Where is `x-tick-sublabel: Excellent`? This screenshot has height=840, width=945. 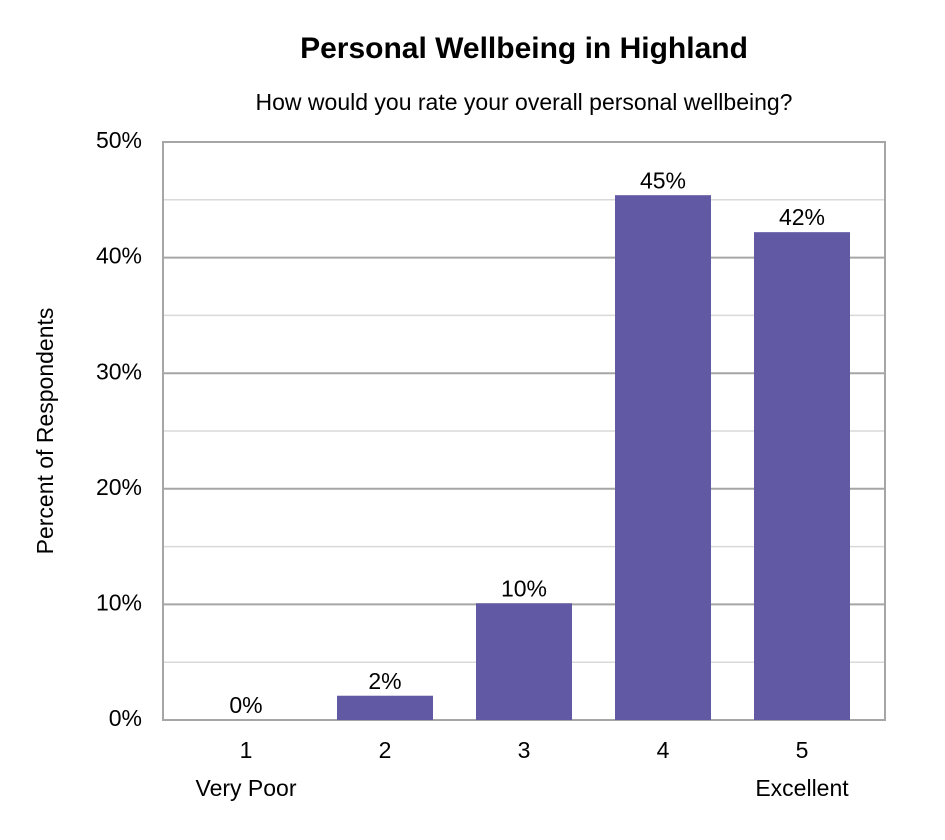
x-tick-sublabel: Excellent is located at coordinates (802, 788).